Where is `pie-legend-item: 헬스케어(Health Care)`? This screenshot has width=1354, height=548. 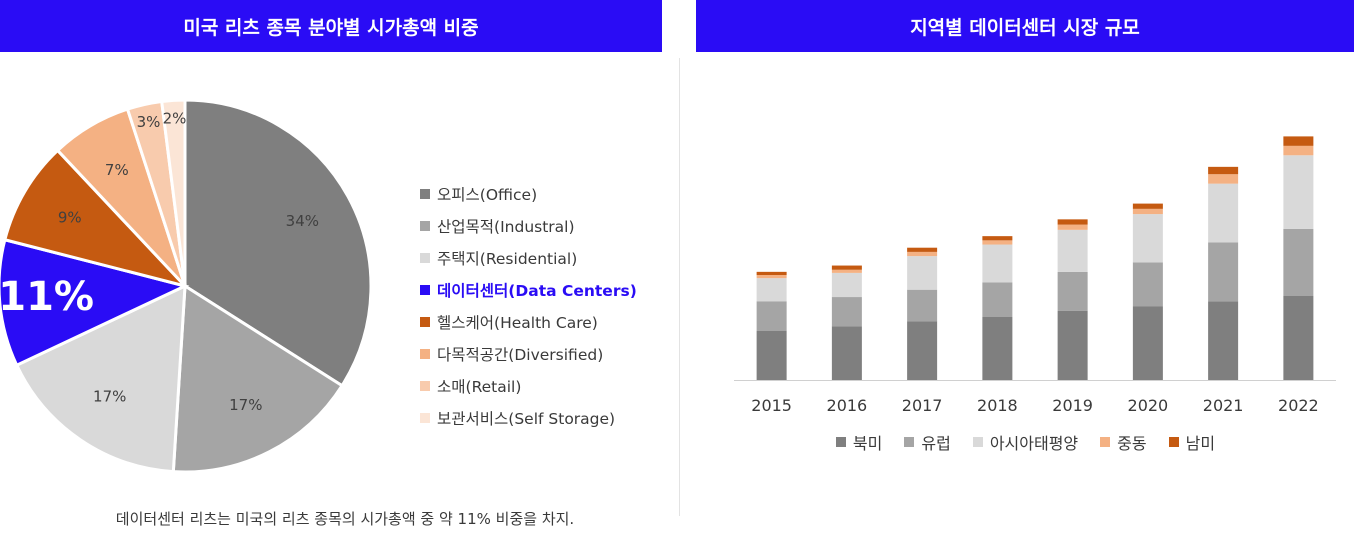
pie-legend-item: 헬스케어(Health Care) is located at coordinates (528, 322).